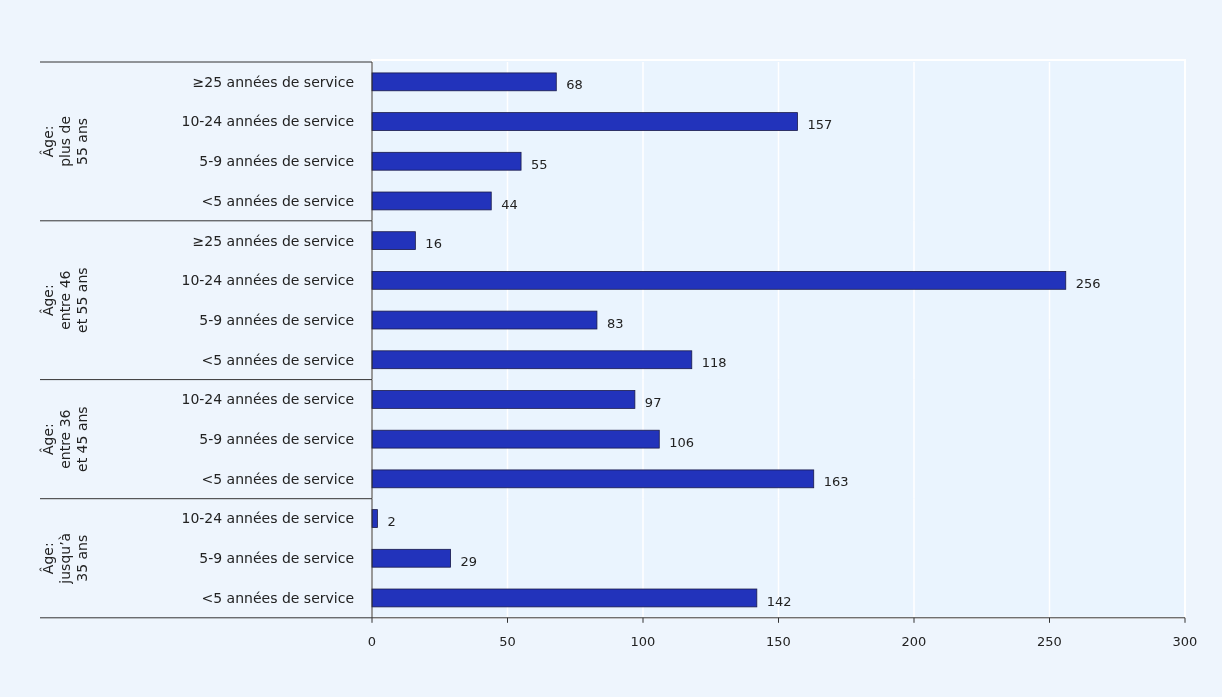  I want to click on x-tick-label: 250, so click(1049, 641).